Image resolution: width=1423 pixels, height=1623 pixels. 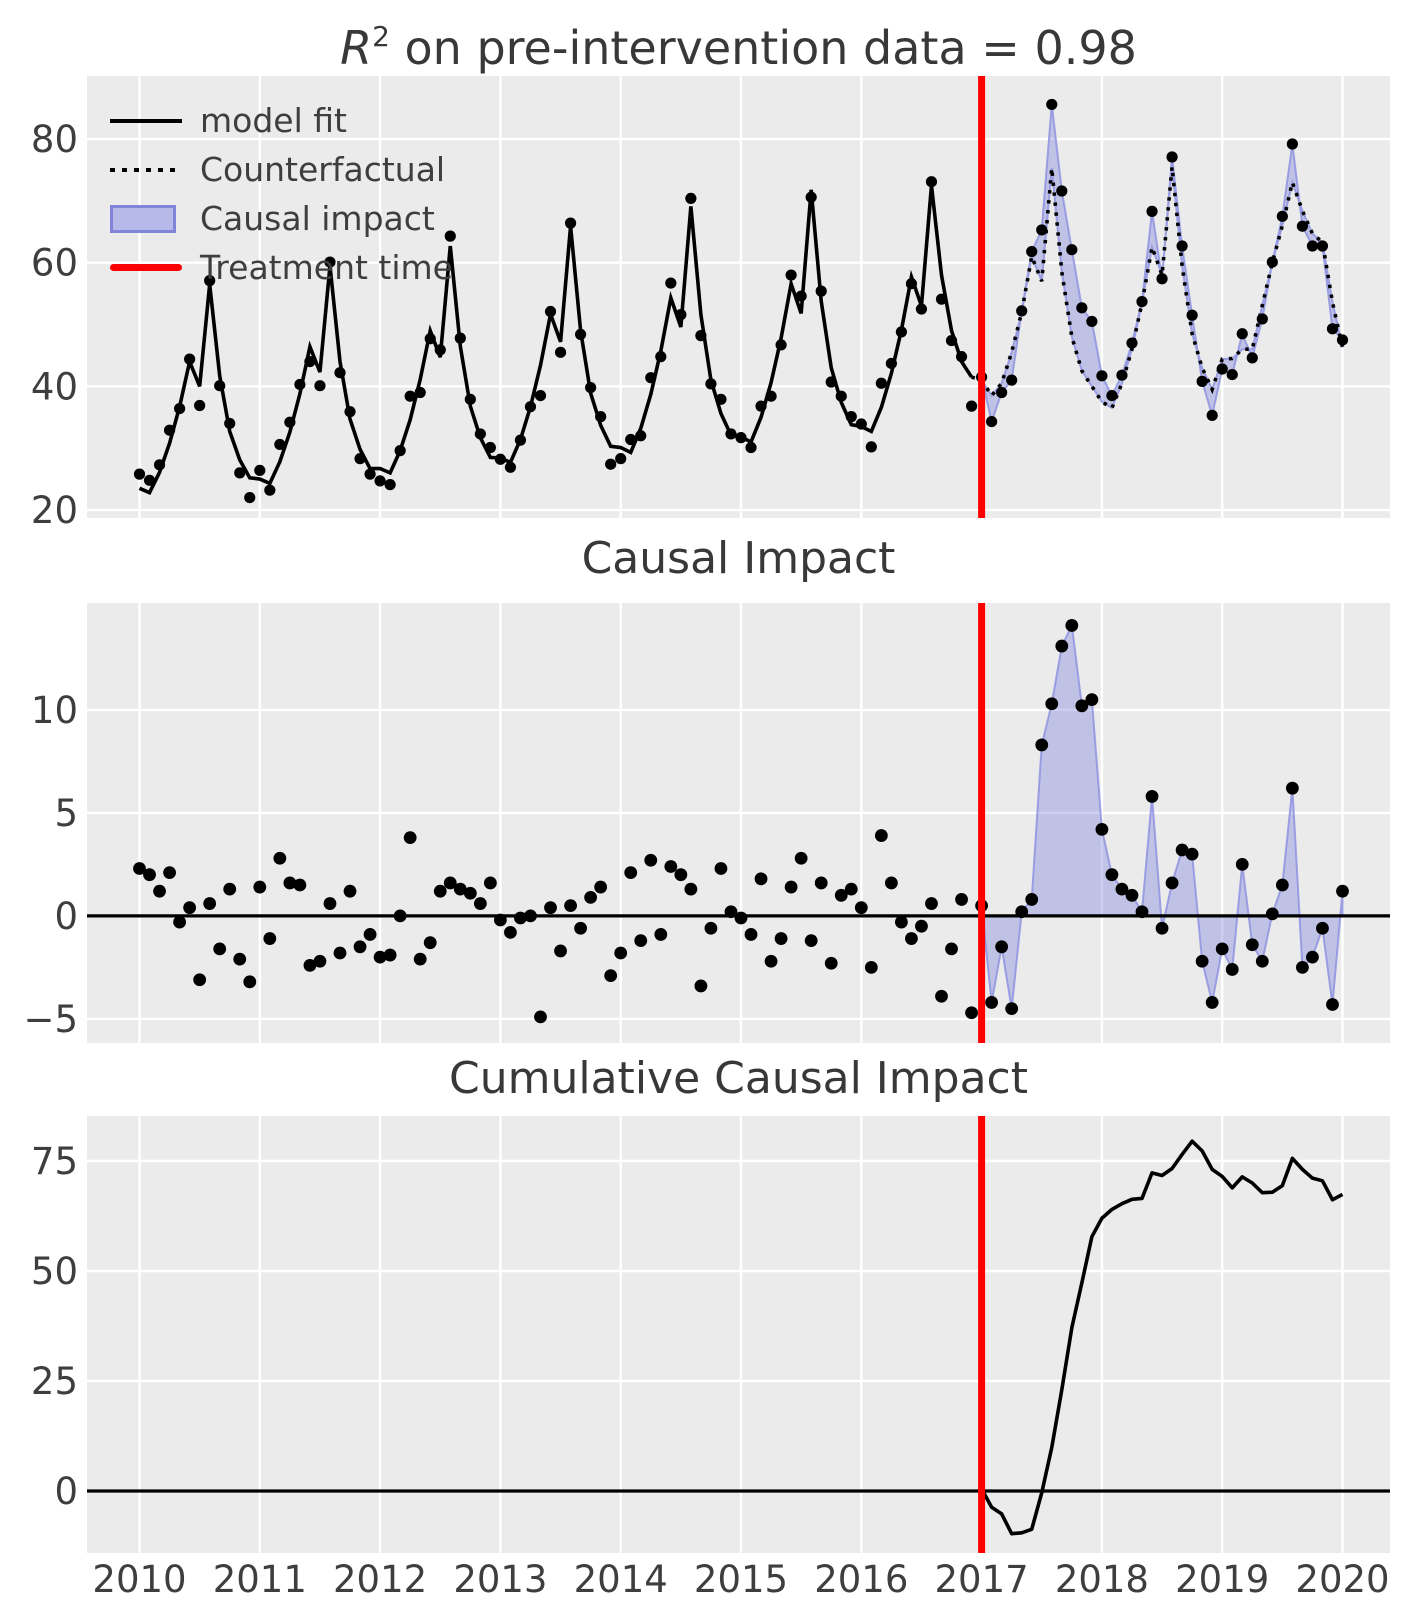 I want to click on x-tick-label: 2018, so click(x=1102, y=1579).